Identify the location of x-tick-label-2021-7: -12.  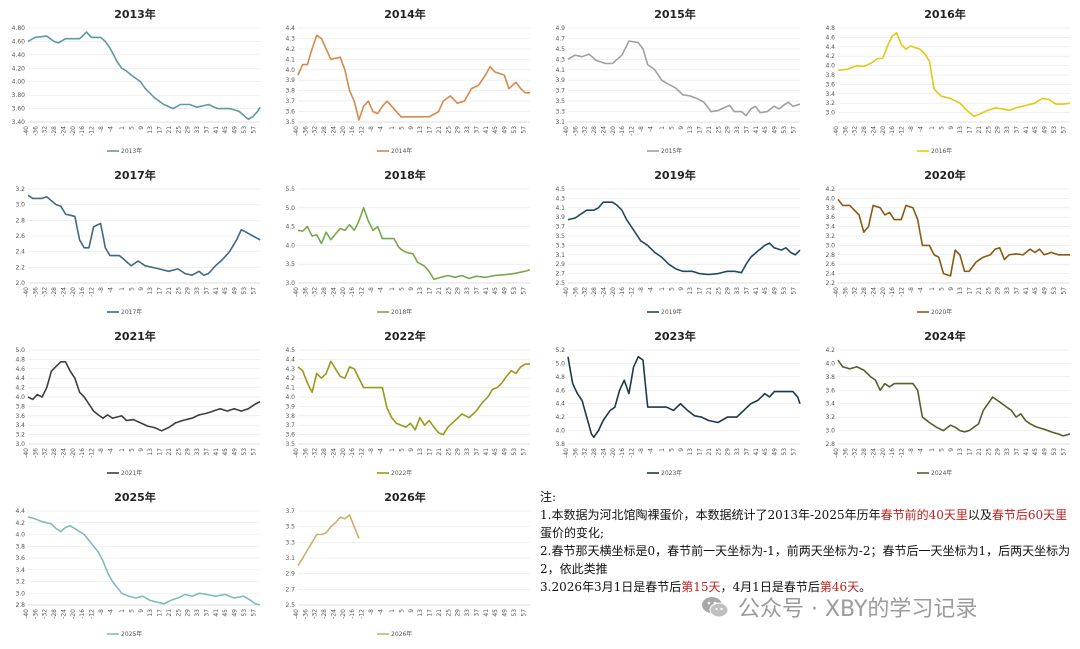
(92, 453).